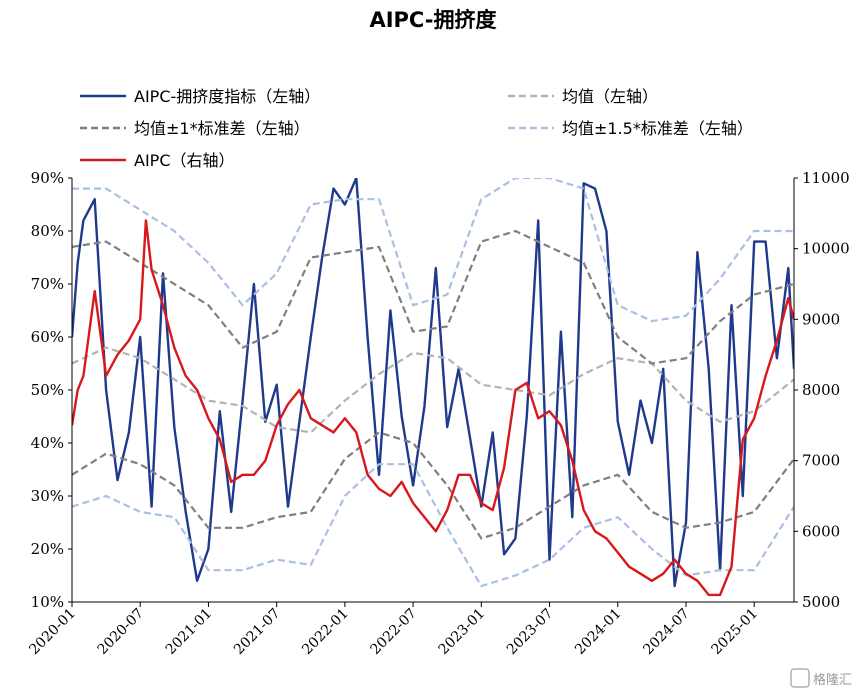 Image resolution: width=867 pixels, height=693 pixels. Describe the element at coordinates (821, 531) in the screenshot. I see `y-right-tick-label: 6000` at that location.